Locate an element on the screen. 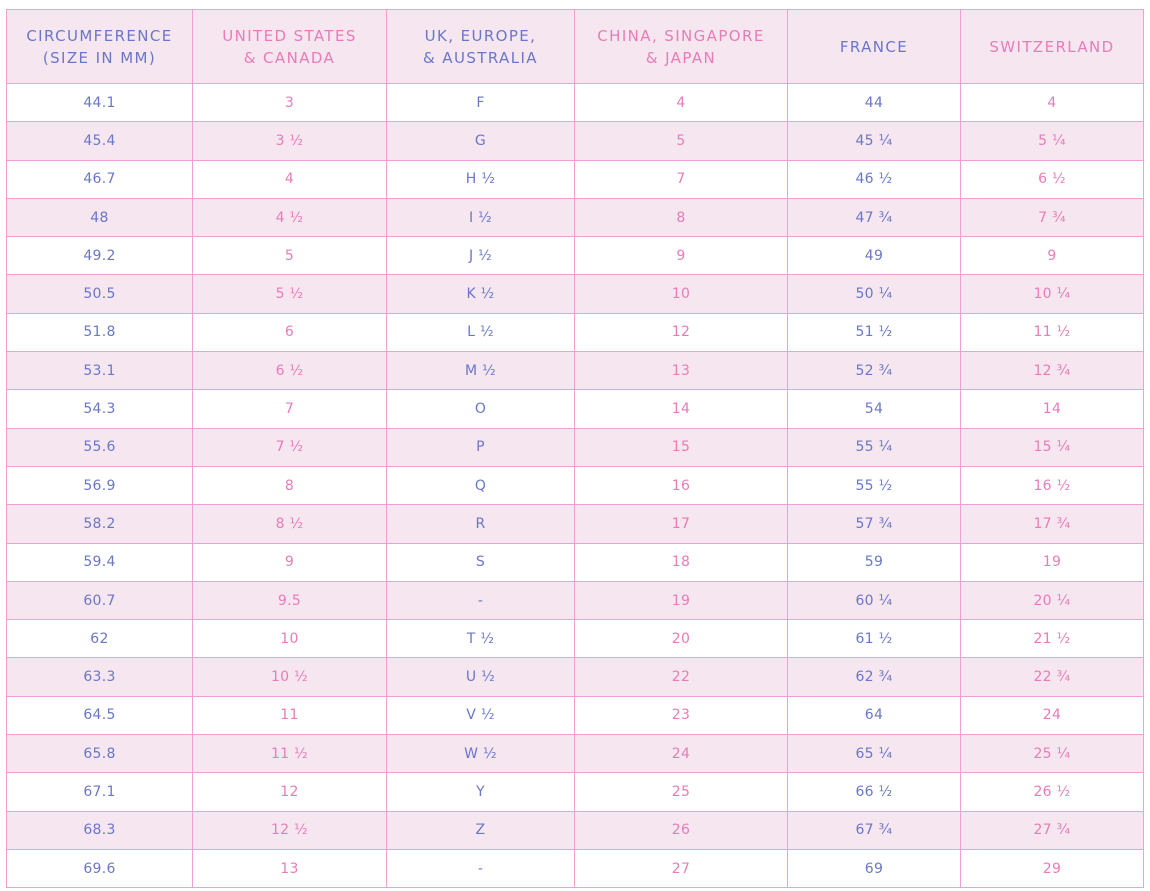  cell-switzerland: 6 ½ is located at coordinates (1052, 179).